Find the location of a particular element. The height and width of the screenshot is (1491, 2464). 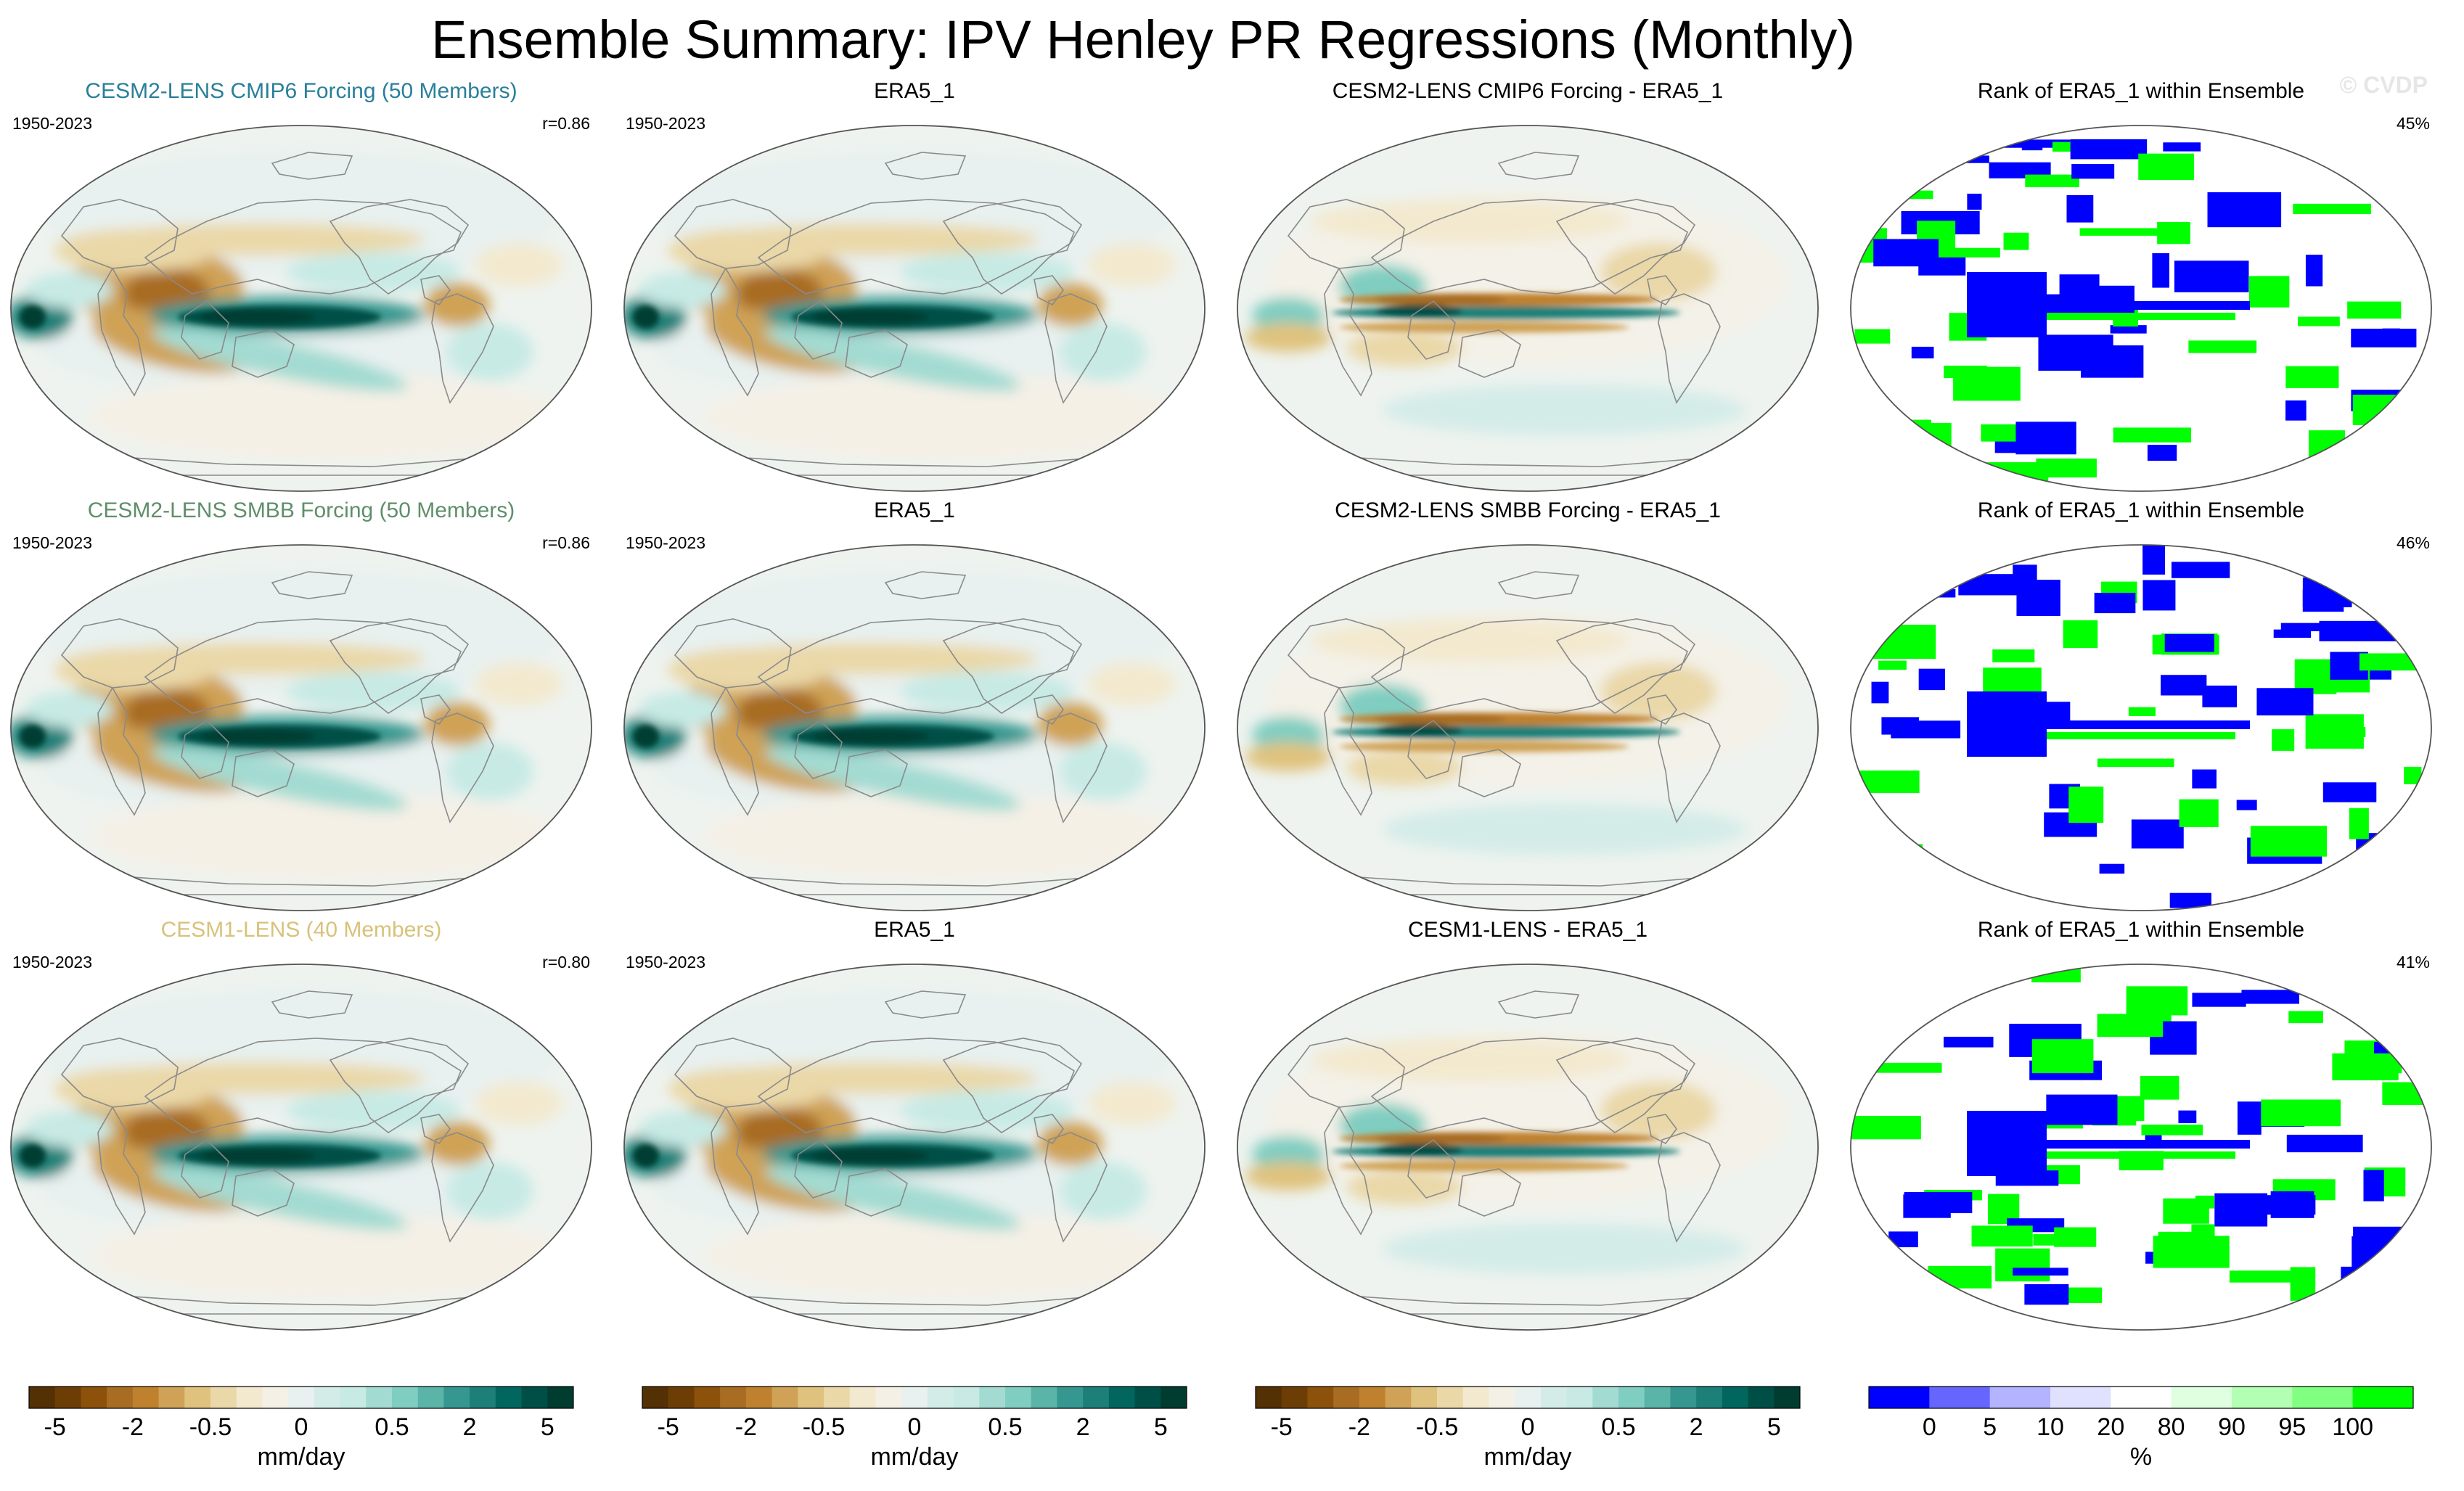

colorbar-2: -5 -2 -0.5 0 0.5 2 5 mm/day is located at coordinates (915, 1428).